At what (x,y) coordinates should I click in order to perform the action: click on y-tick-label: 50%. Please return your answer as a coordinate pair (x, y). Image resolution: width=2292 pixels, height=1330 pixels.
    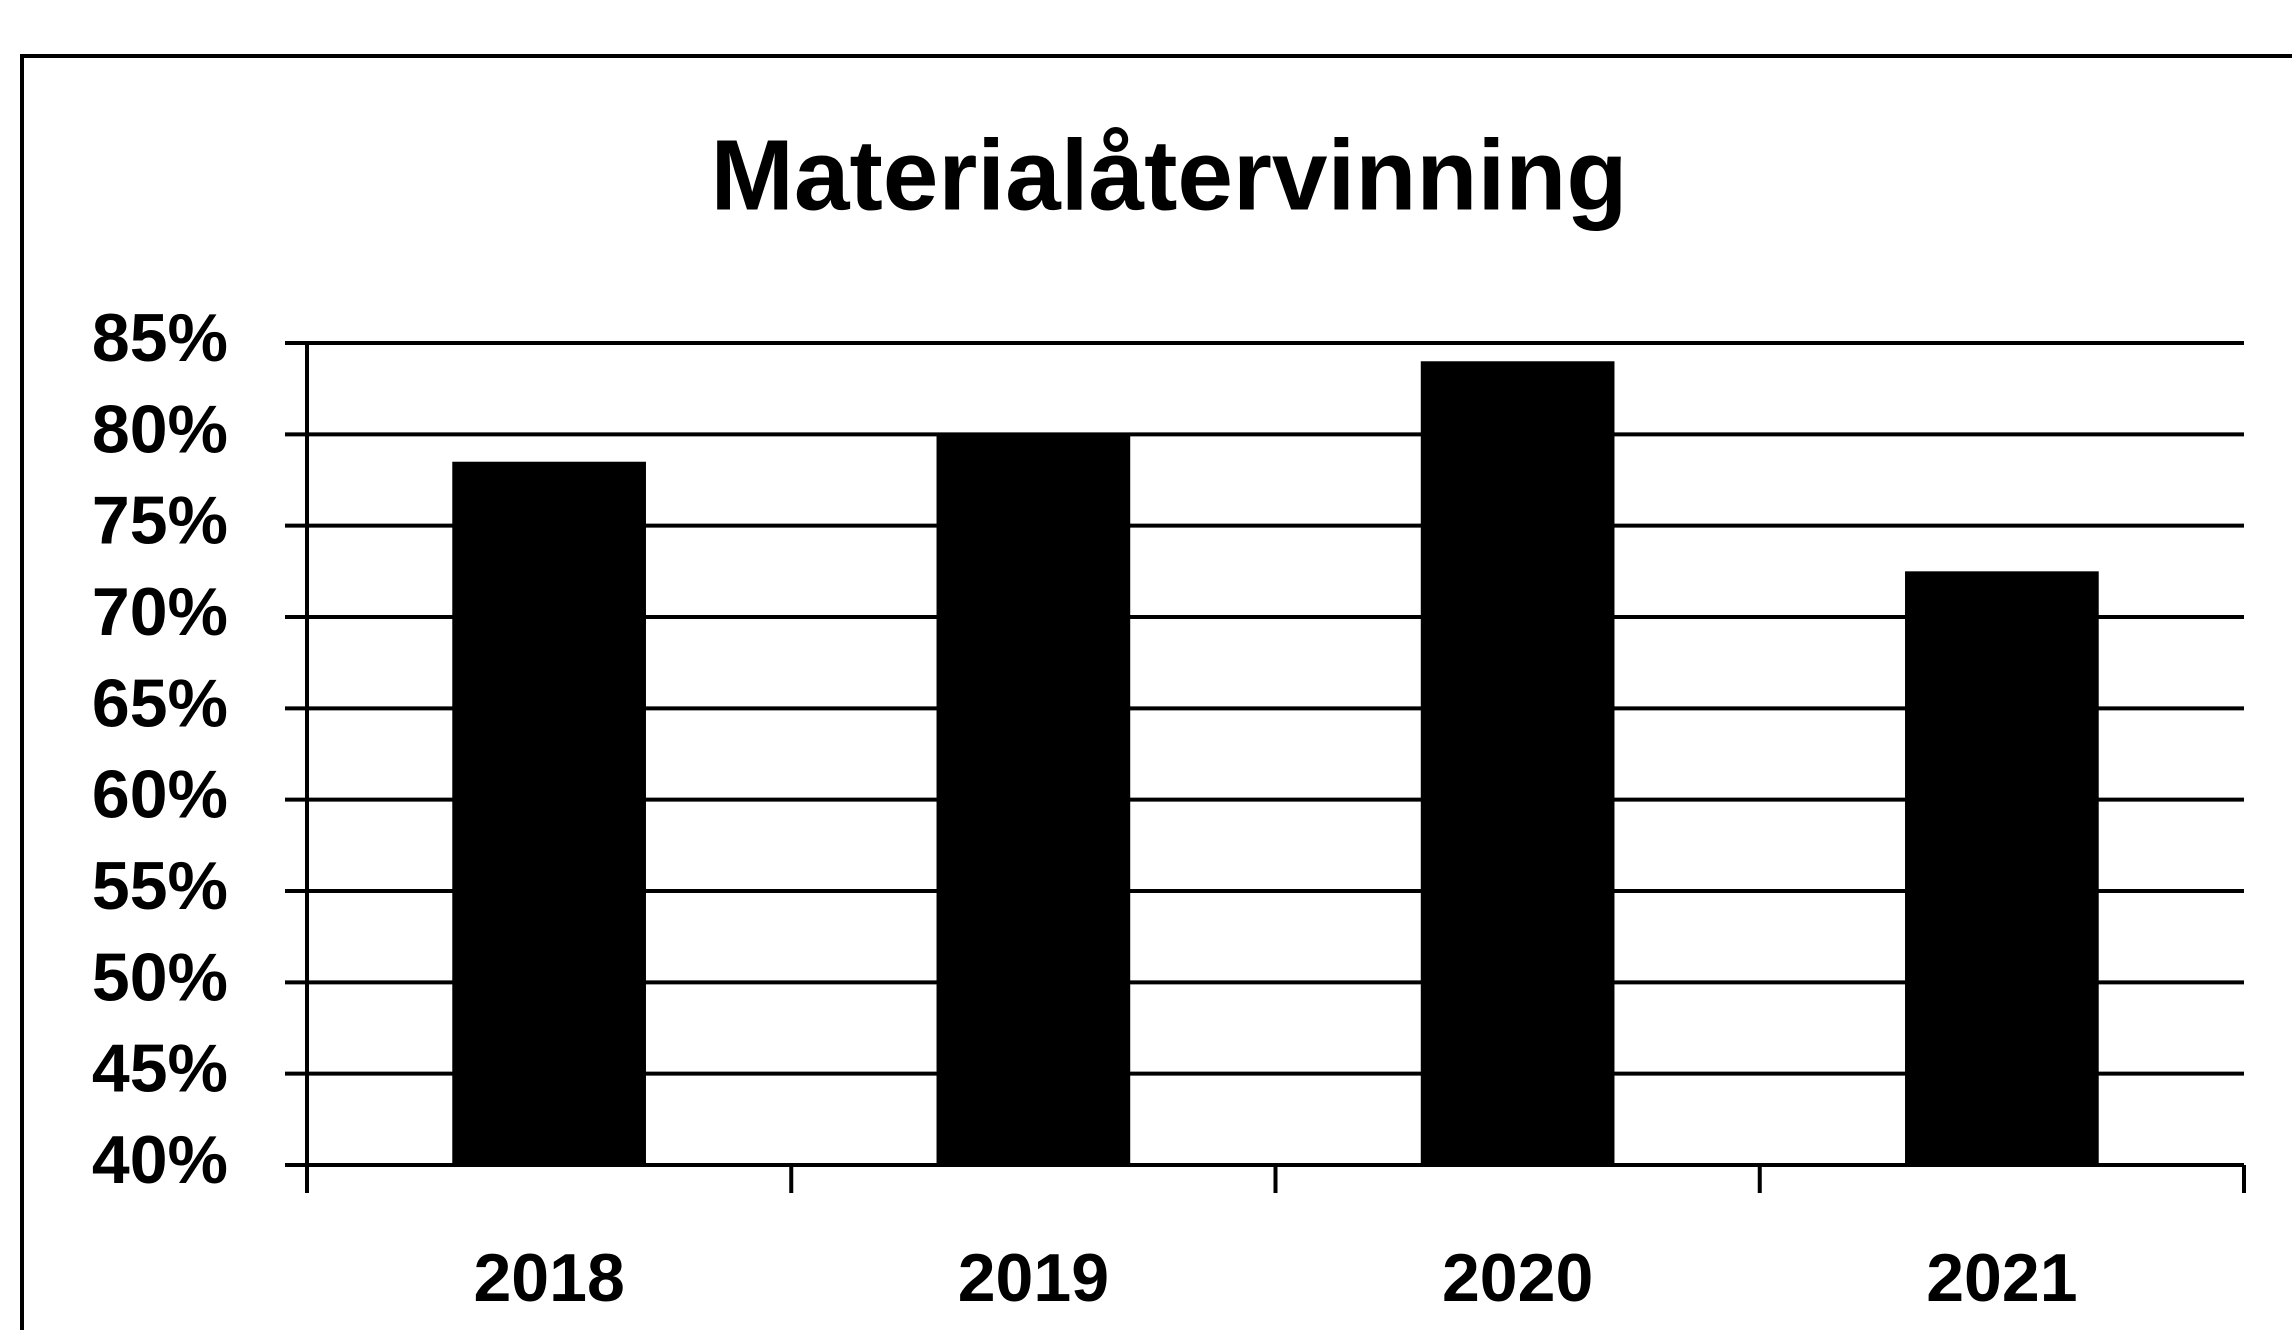
    Looking at the image, I should click on (160, 977).